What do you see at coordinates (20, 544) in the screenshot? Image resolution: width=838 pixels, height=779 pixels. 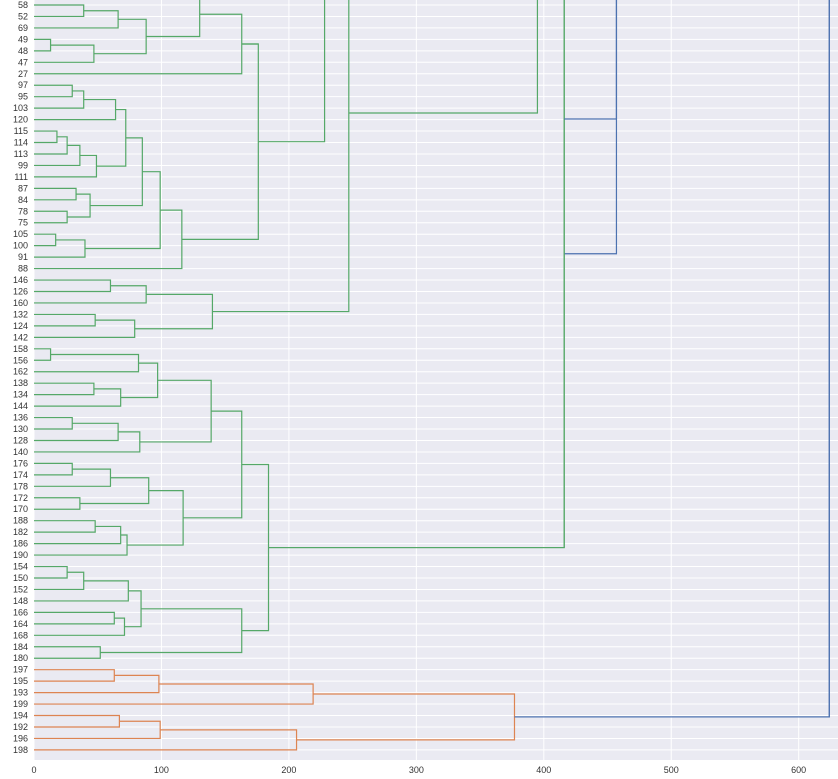 I see `leaf-label: 186` at bounding box center [20, 544].